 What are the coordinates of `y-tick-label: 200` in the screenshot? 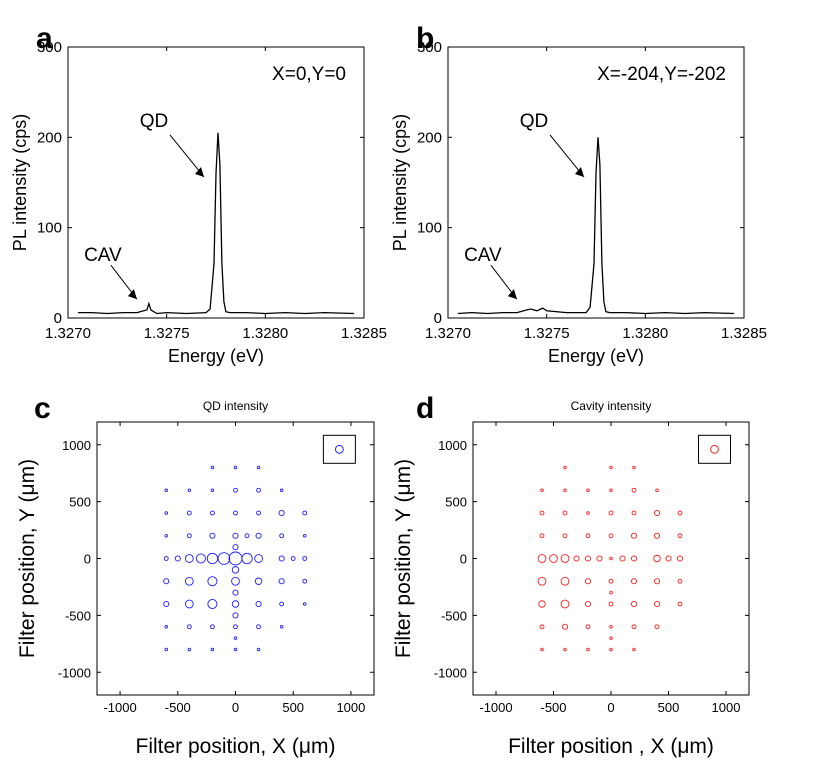 It's located at (49, 137).